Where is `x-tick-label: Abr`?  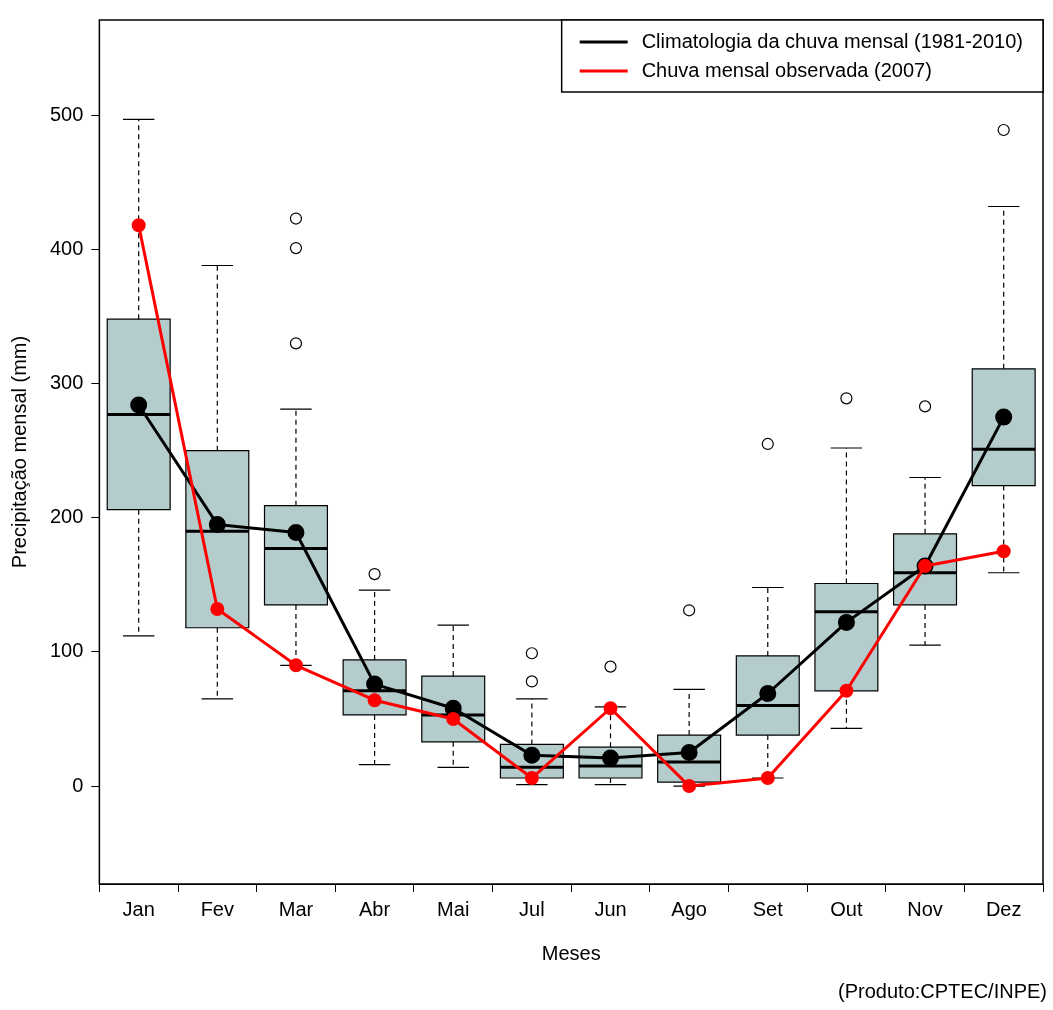 x-tick-label: Abr is located at coordinates (375, 908).